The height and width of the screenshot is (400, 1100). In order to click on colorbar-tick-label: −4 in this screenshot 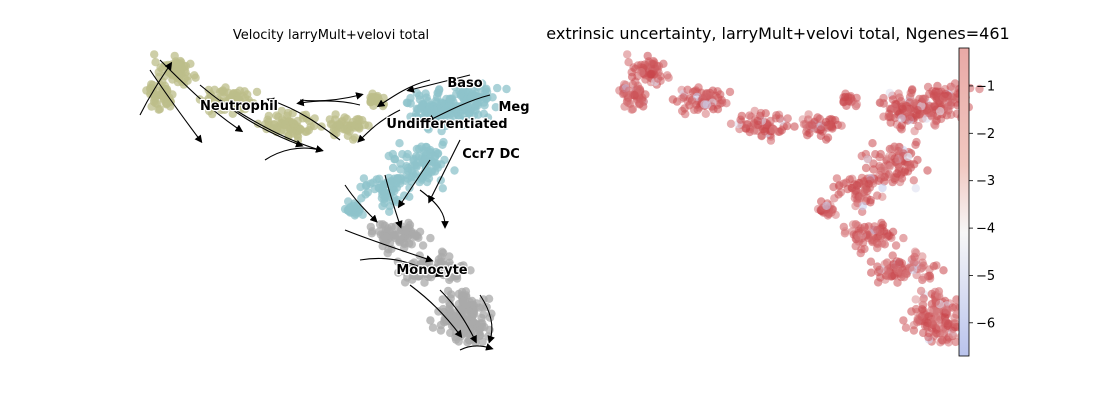, I will do `click(985, 229)`.